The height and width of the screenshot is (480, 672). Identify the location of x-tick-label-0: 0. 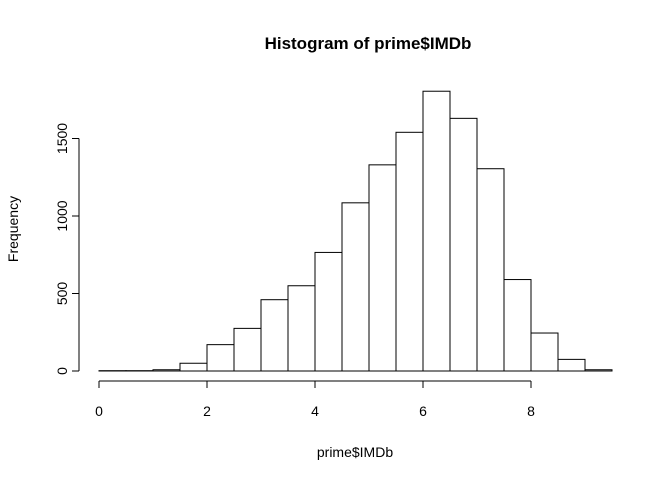
(99, 411).